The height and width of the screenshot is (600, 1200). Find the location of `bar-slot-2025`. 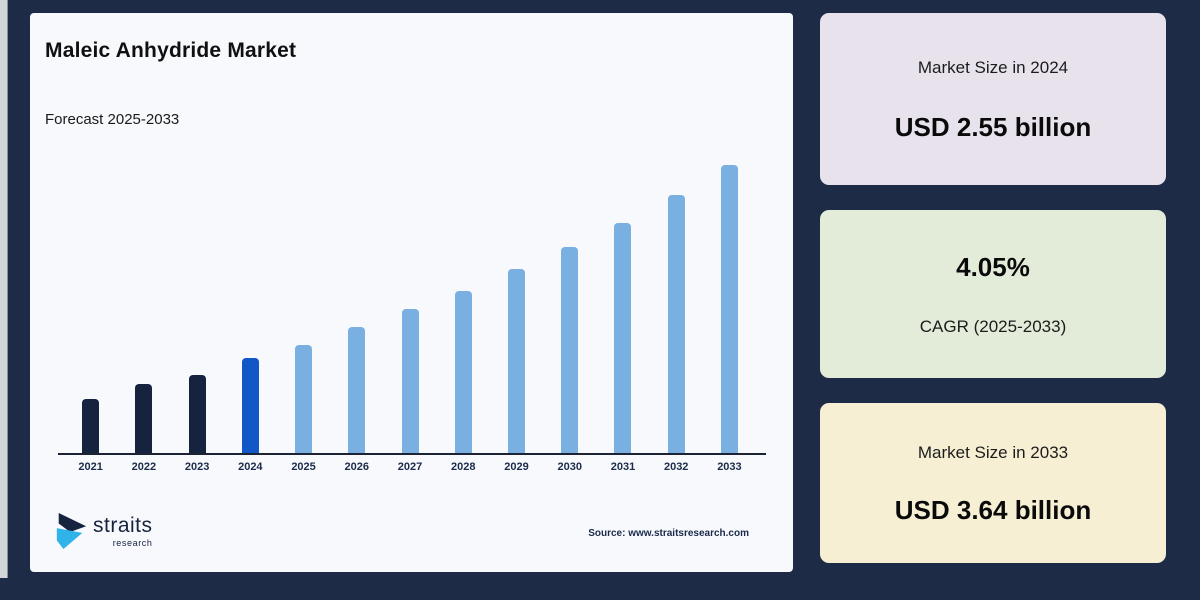

bar-slot-2025 is located at coordinates (303, 308).